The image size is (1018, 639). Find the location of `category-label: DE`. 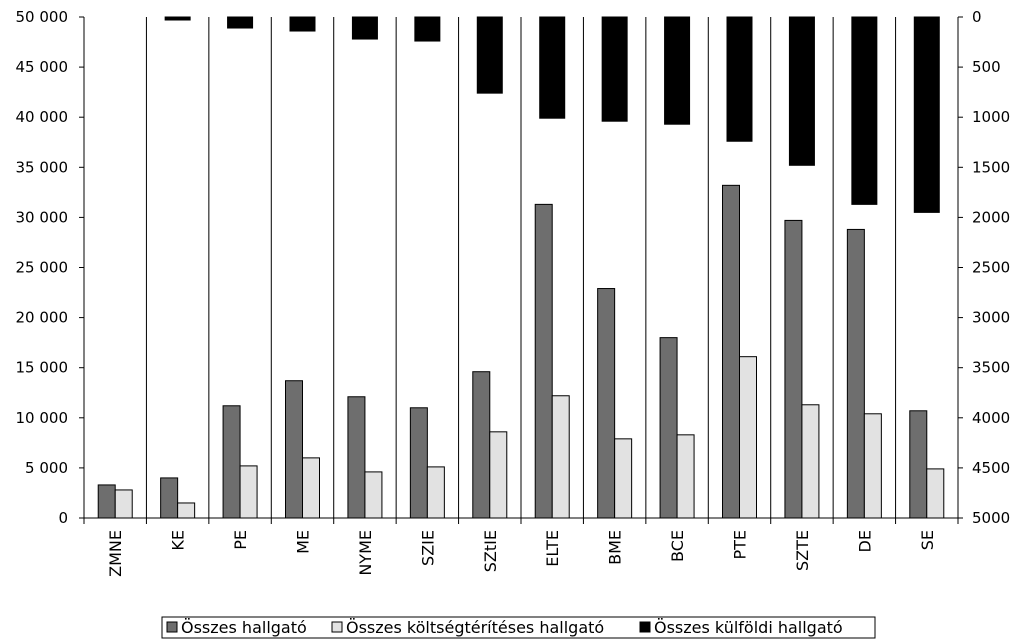

category-label: DE is located at coordinates (864, 541).